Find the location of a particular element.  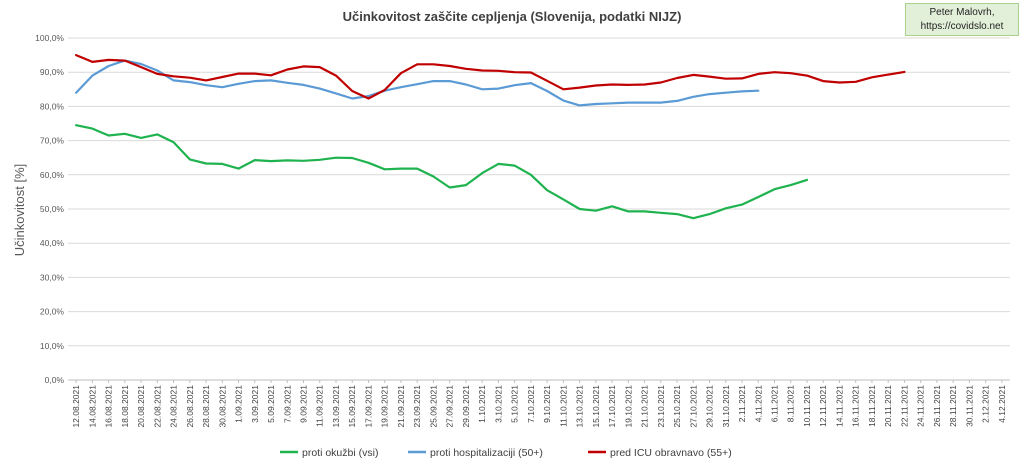

x-tick-label: 5.10.2021 is located at coordinates (515, 404).